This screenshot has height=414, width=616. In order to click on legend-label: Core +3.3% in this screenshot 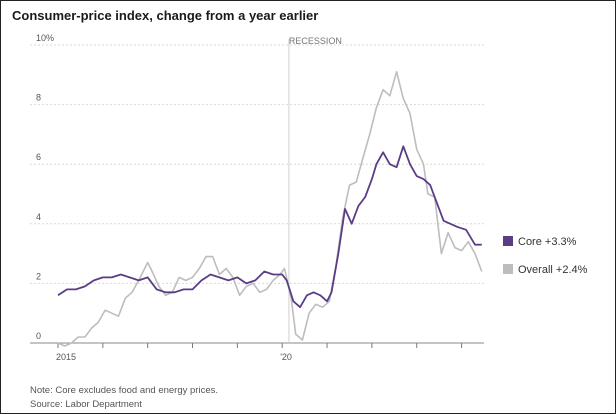, I will do `click(547, 242)`.